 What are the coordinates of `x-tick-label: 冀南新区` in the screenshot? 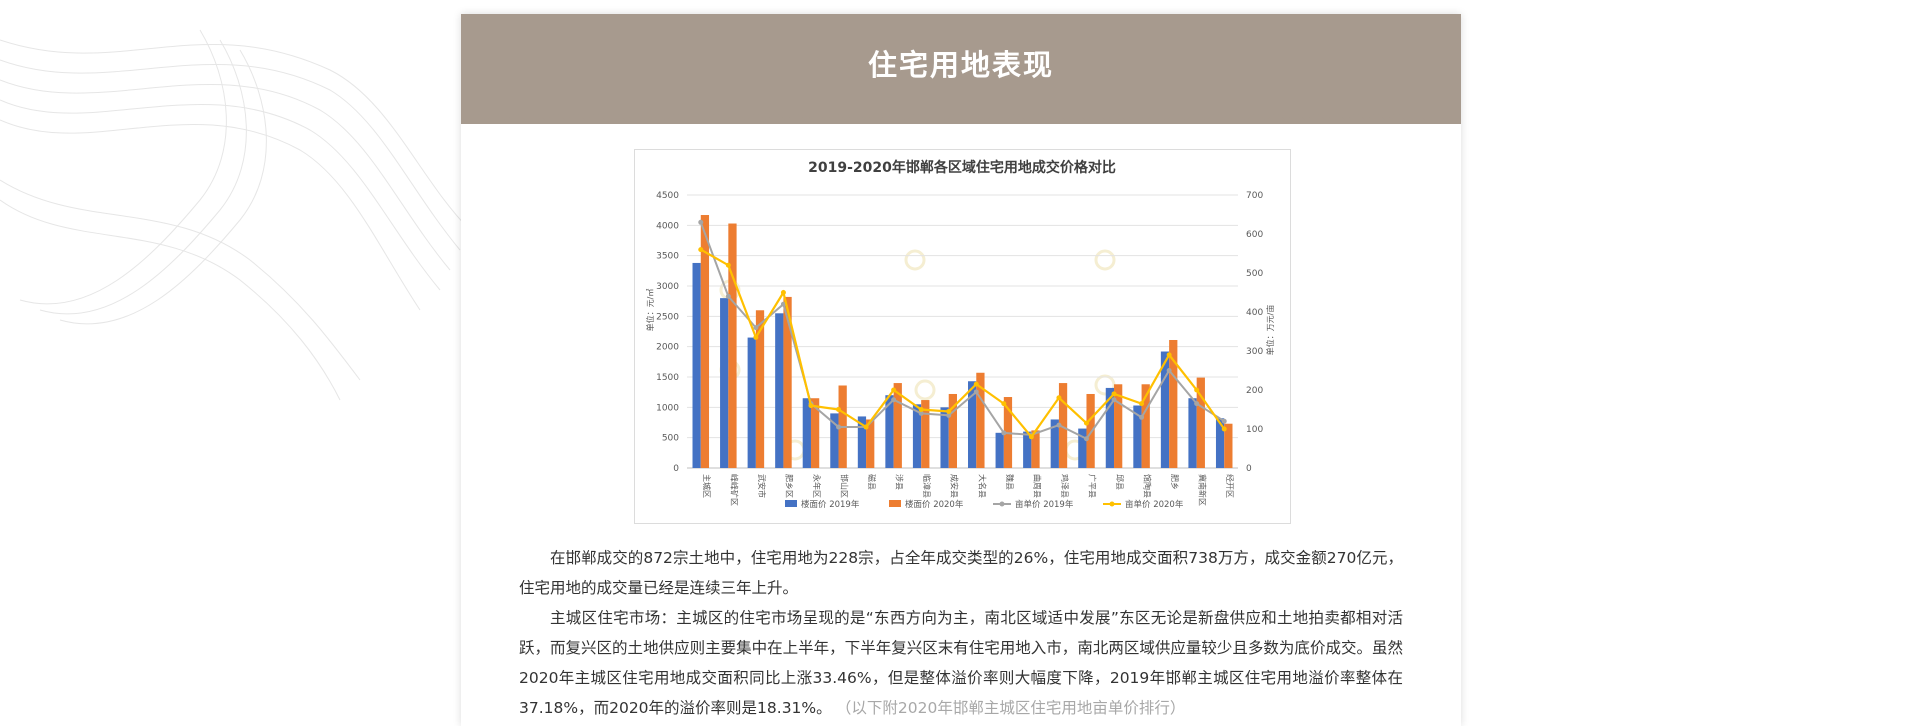 It's located at (1203, 490).